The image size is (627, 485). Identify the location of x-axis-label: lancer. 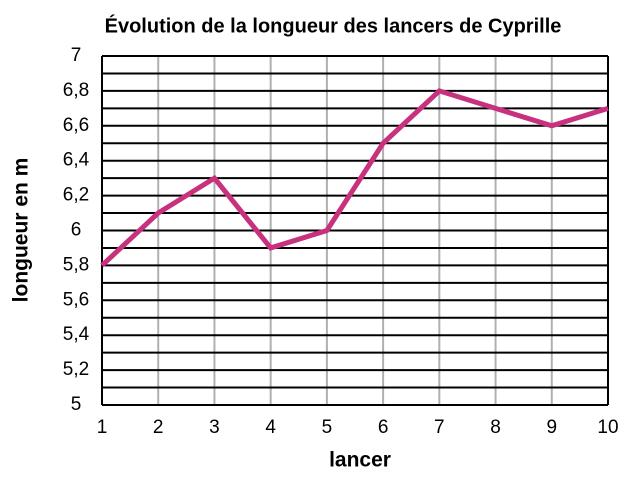
(360, 460).